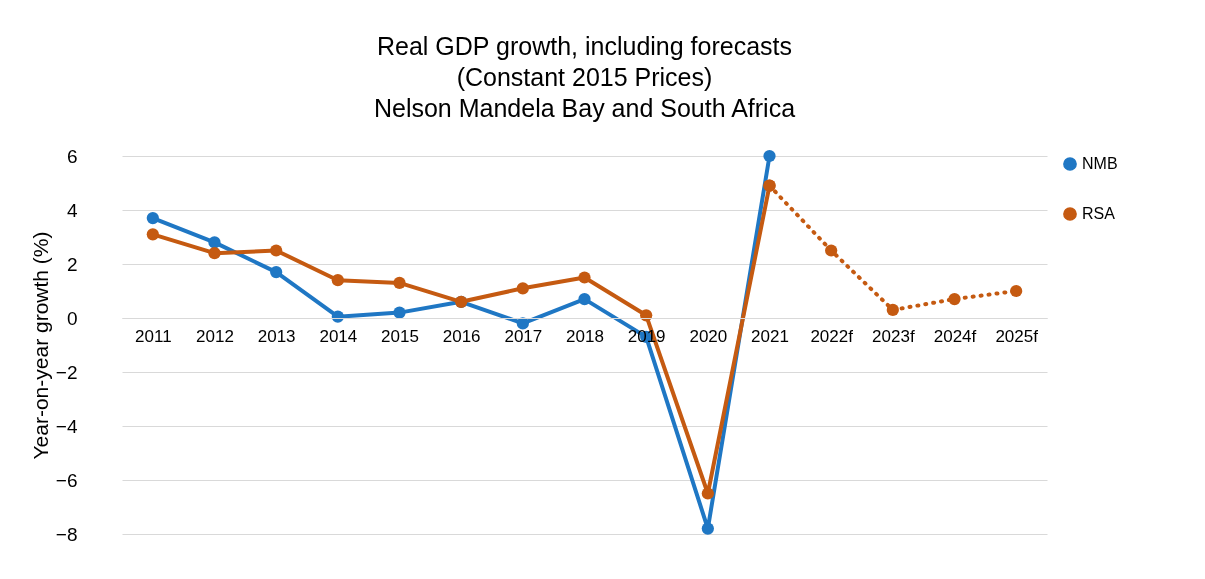  I want to click on y-tick-label: 0, so click(72, 318).